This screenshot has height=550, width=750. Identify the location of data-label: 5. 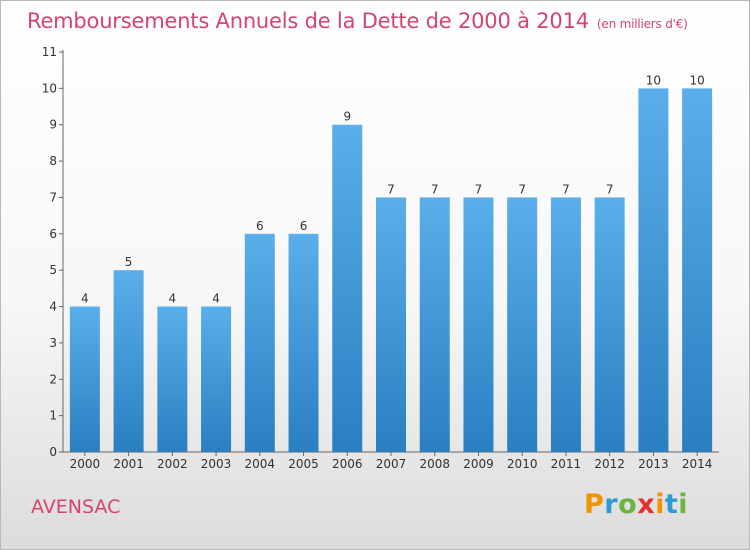
(129, 262).